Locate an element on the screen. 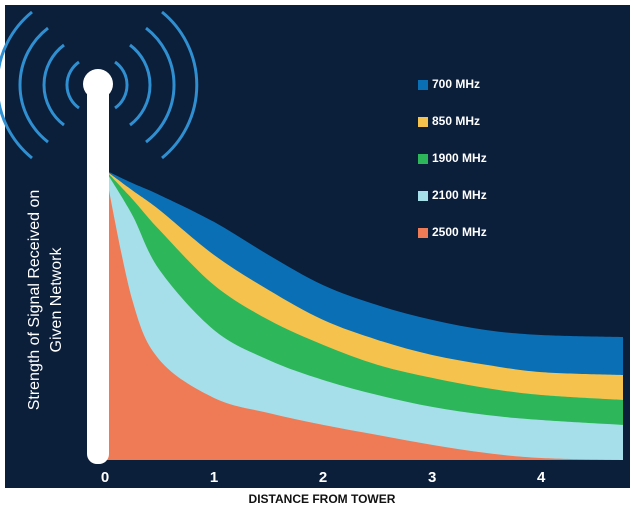 Image resolution: width=634 pixels, height=510 pixels. x-tick-label: 2 is located at coordinates (323, 477).